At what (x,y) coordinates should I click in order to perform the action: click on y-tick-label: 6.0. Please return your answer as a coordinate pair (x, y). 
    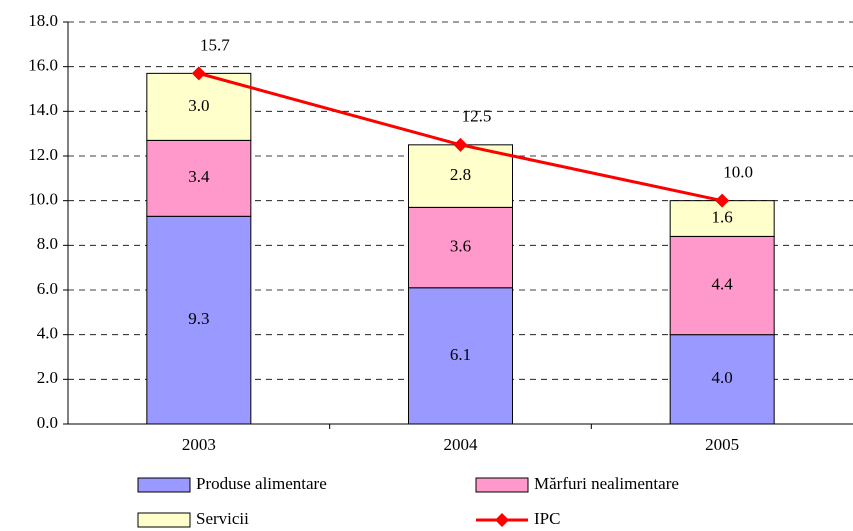
    Looking at the image, I should click on (47, 288).